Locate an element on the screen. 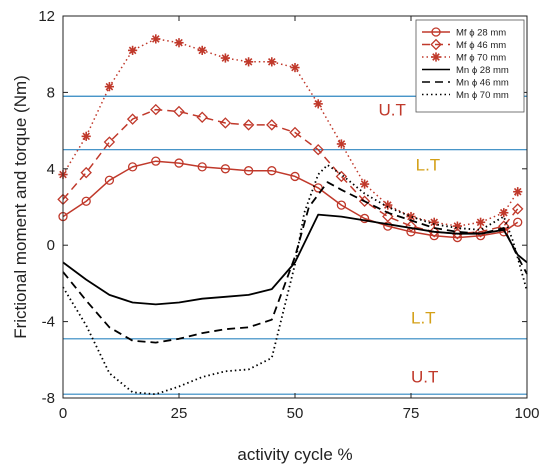  x-tick-label: 25 is located at coordinates (179, 413).